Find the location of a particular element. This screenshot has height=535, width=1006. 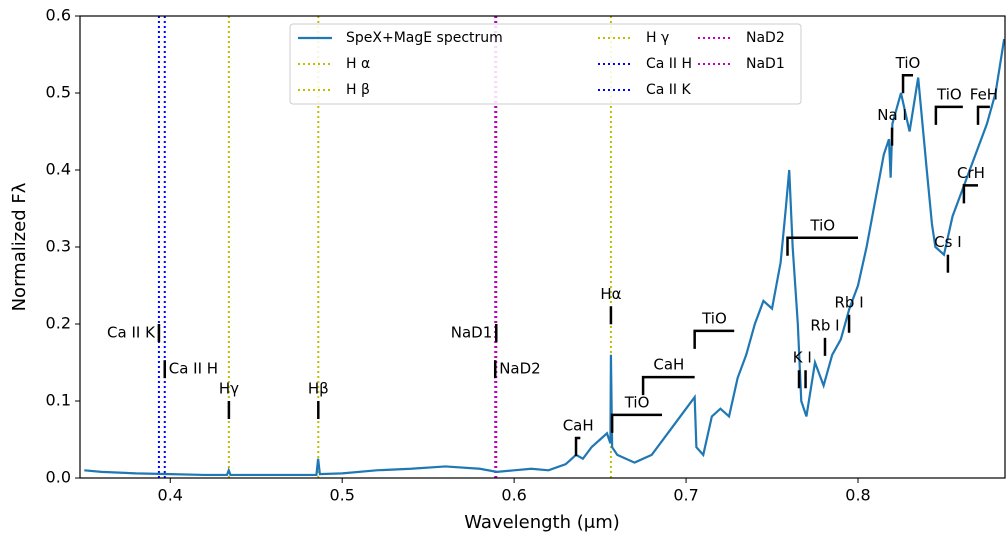

x-tick-label: 0.7 is located at coordinates (685, 495).